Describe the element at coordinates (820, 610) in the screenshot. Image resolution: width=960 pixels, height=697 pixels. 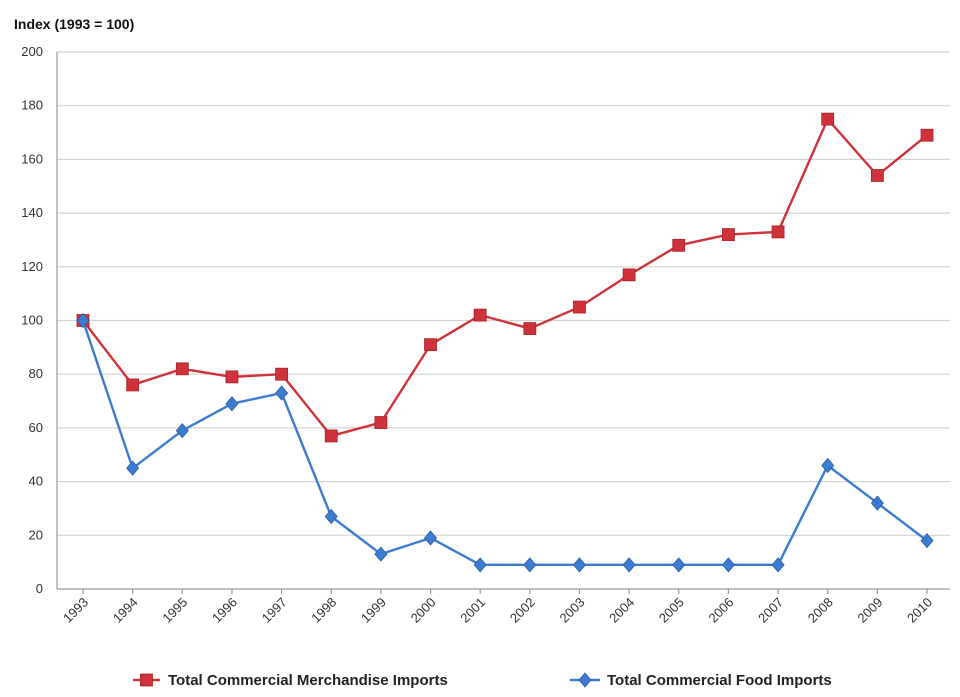
I see `x-tick-label: 2008` at that location.